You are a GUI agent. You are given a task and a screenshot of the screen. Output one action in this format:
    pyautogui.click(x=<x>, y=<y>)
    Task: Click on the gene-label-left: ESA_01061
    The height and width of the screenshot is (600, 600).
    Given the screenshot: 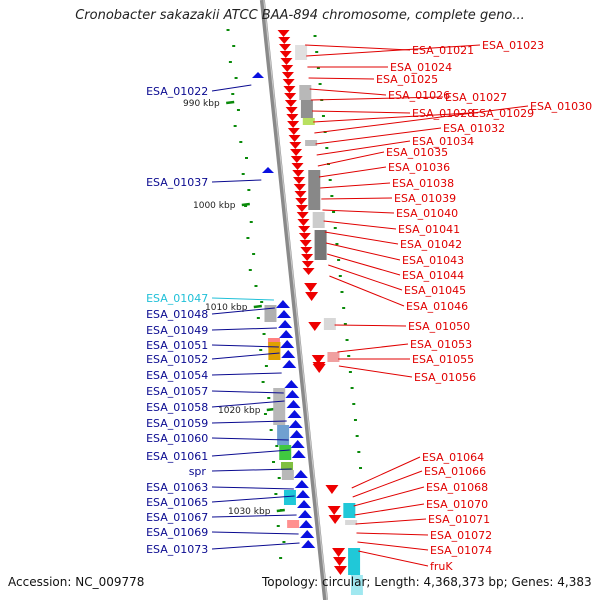 What is the action you would take?
    pyautogui.click(x=177, y=456)
    